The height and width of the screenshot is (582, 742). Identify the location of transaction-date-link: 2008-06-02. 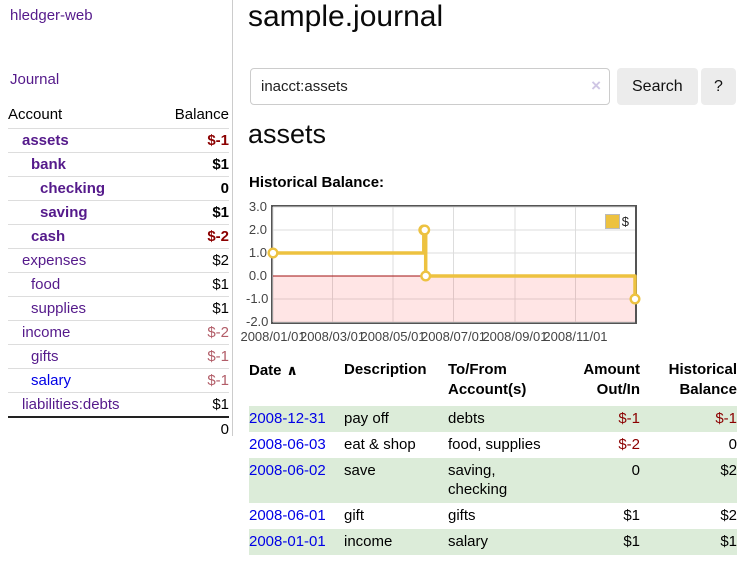
(287, 470).